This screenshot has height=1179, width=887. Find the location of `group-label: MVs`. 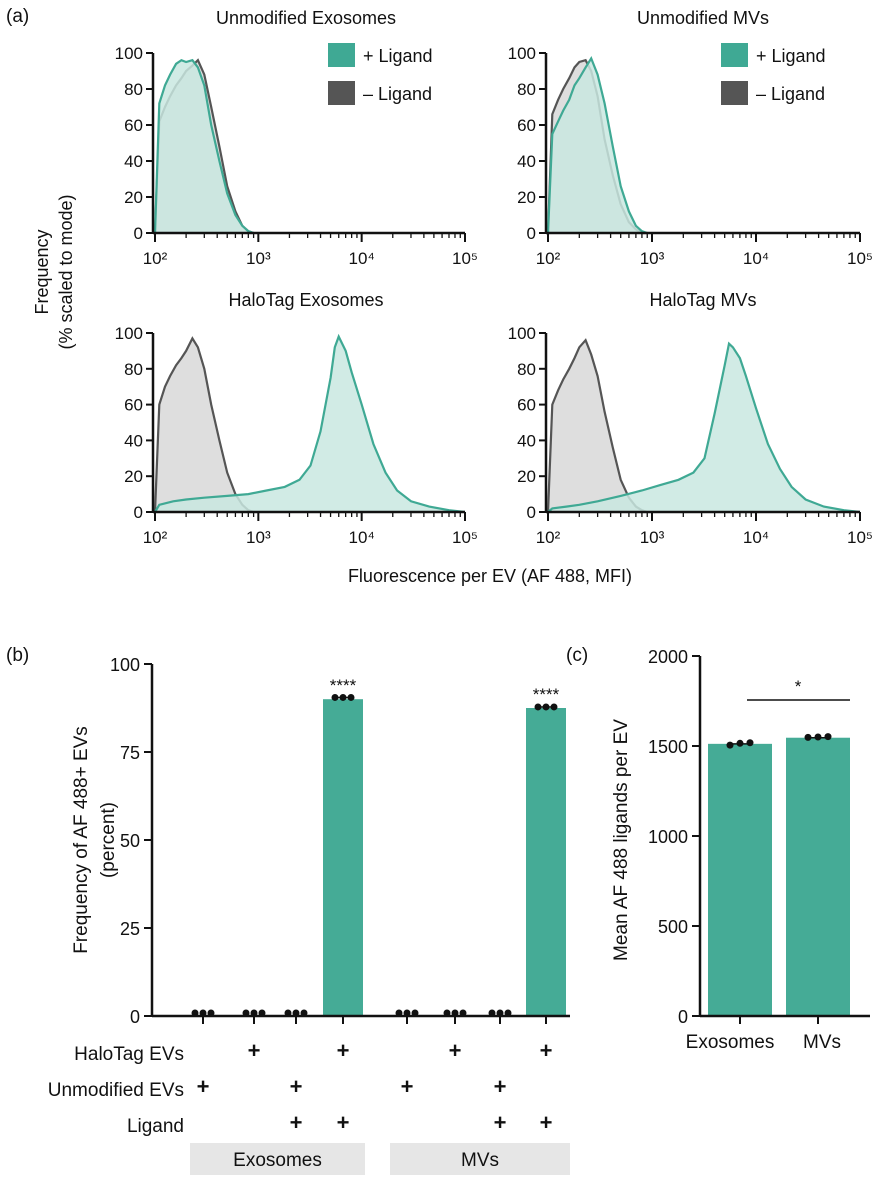

group-label: MVs is located at coordinates (480, 1160).